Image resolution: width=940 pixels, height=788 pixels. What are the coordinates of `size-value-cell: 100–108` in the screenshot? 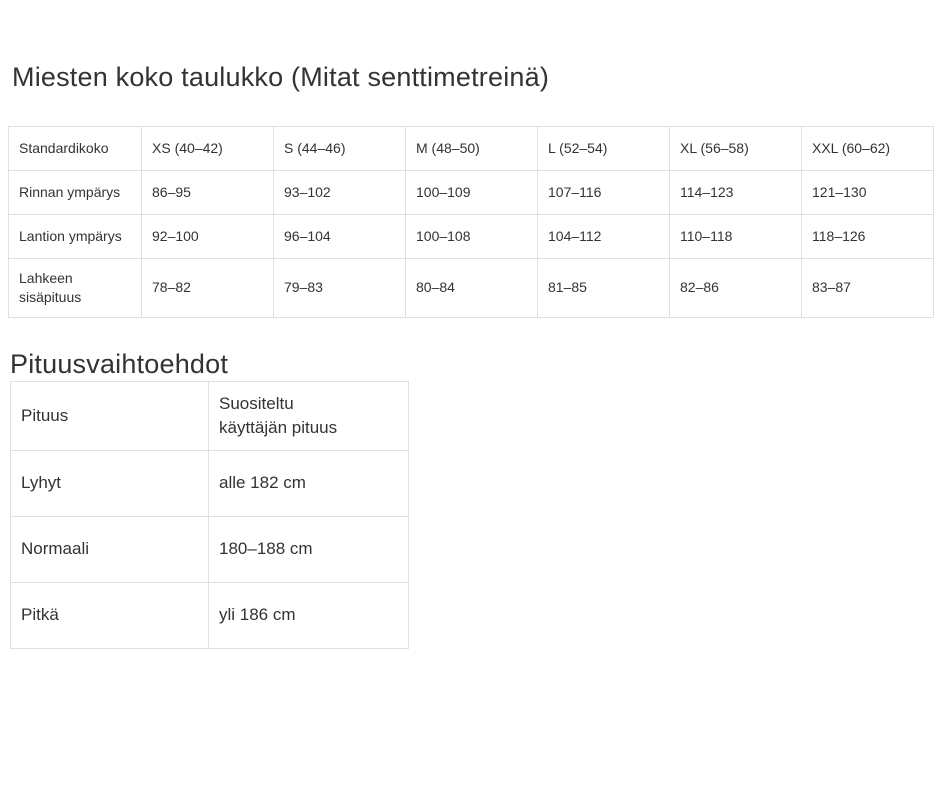 It's located at (471, 236).